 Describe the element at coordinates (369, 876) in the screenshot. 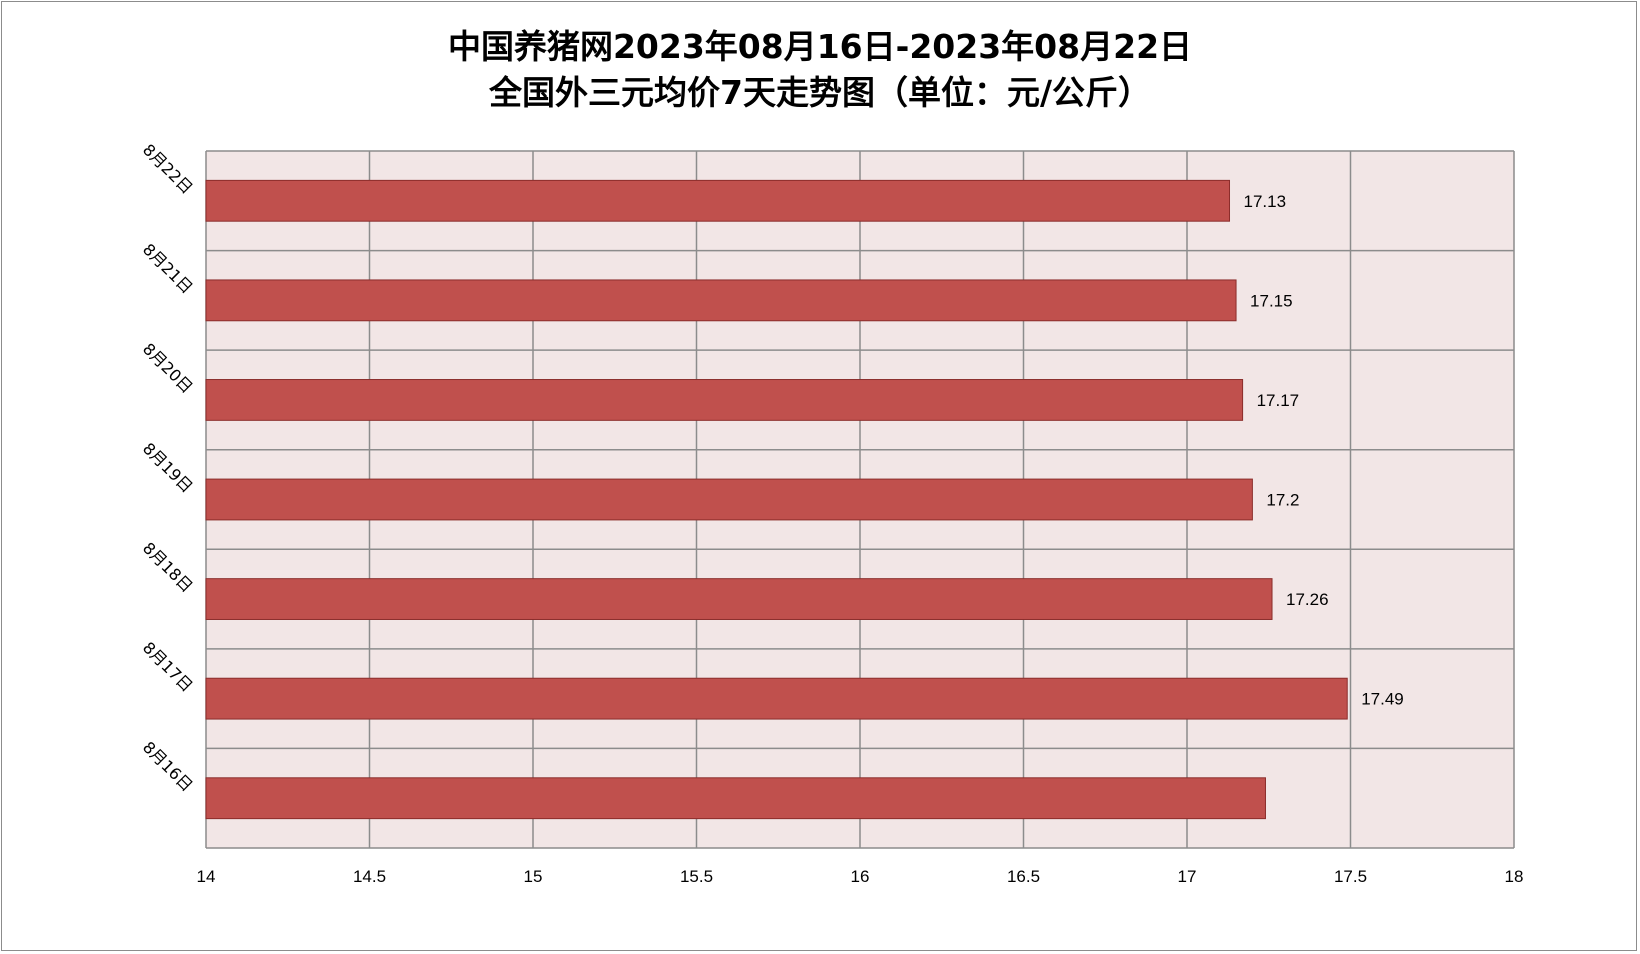

I see `x-tick-label: 14.5` at that location.